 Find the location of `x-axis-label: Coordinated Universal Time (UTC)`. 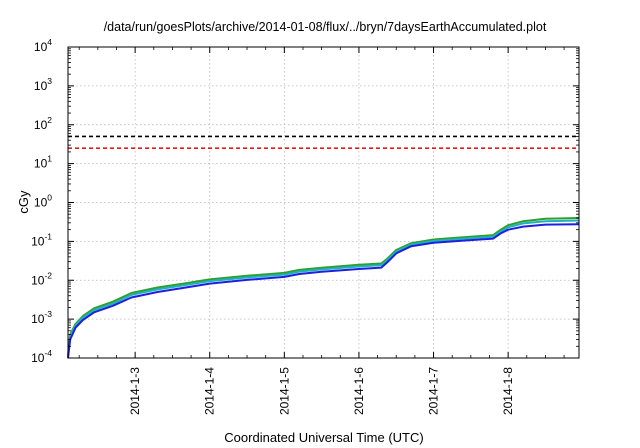

x-axis-label: Coordinated Universal Time (UTC) is located at coordinates (323, 437).